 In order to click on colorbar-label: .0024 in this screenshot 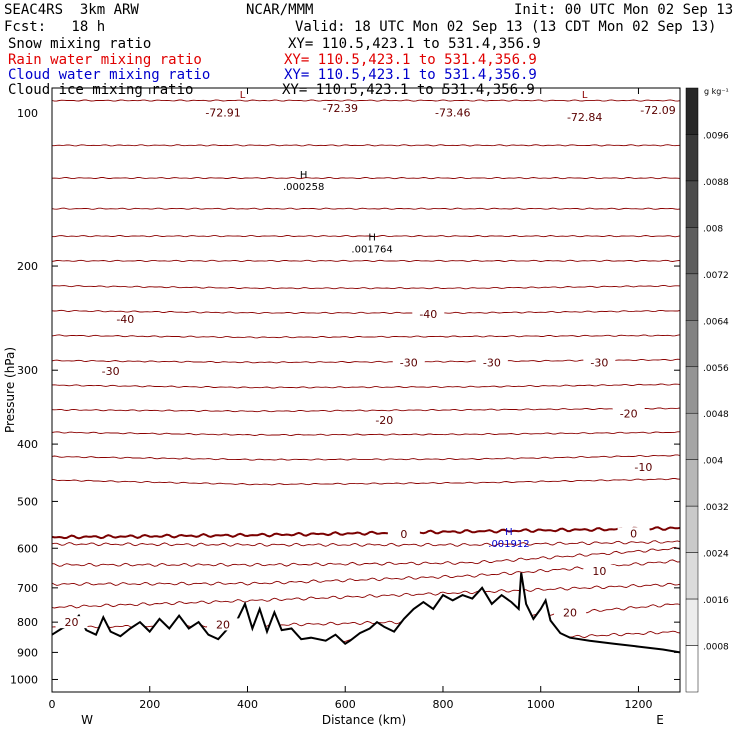, I will do `click(716, 555)`.